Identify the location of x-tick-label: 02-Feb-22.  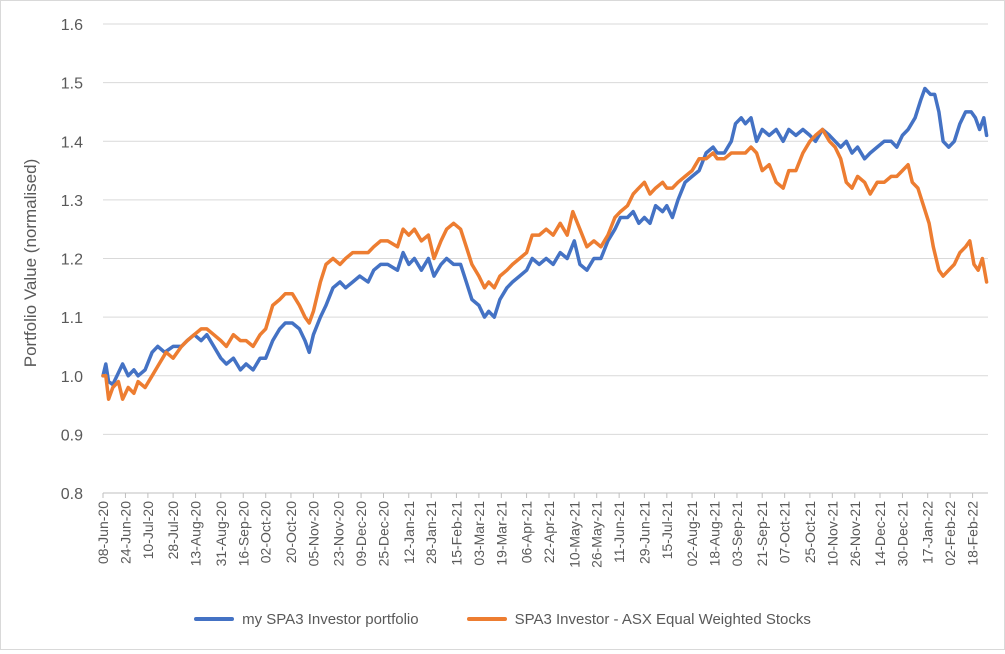
(950, 533).